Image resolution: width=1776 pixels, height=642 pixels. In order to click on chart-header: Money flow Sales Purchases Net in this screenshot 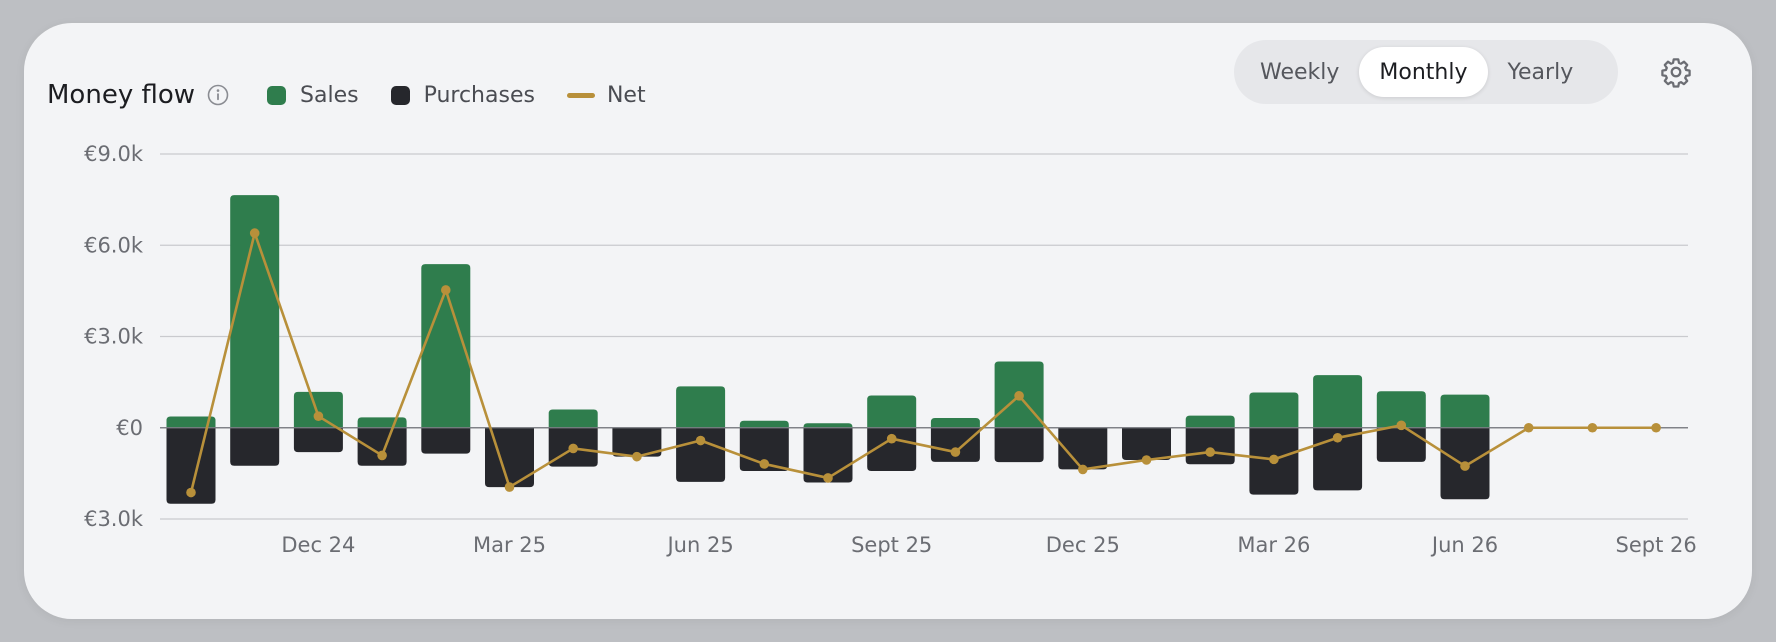, I will do `click(362, 95)`.